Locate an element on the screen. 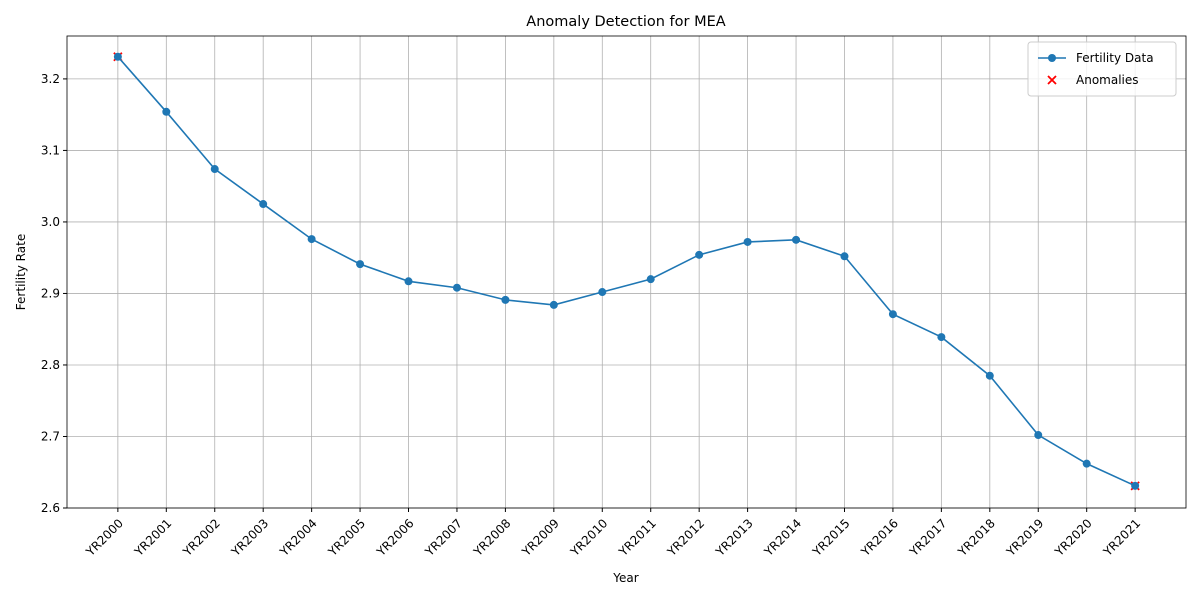  x-tick-label: YR2012 is located at coordinates (685, 537).